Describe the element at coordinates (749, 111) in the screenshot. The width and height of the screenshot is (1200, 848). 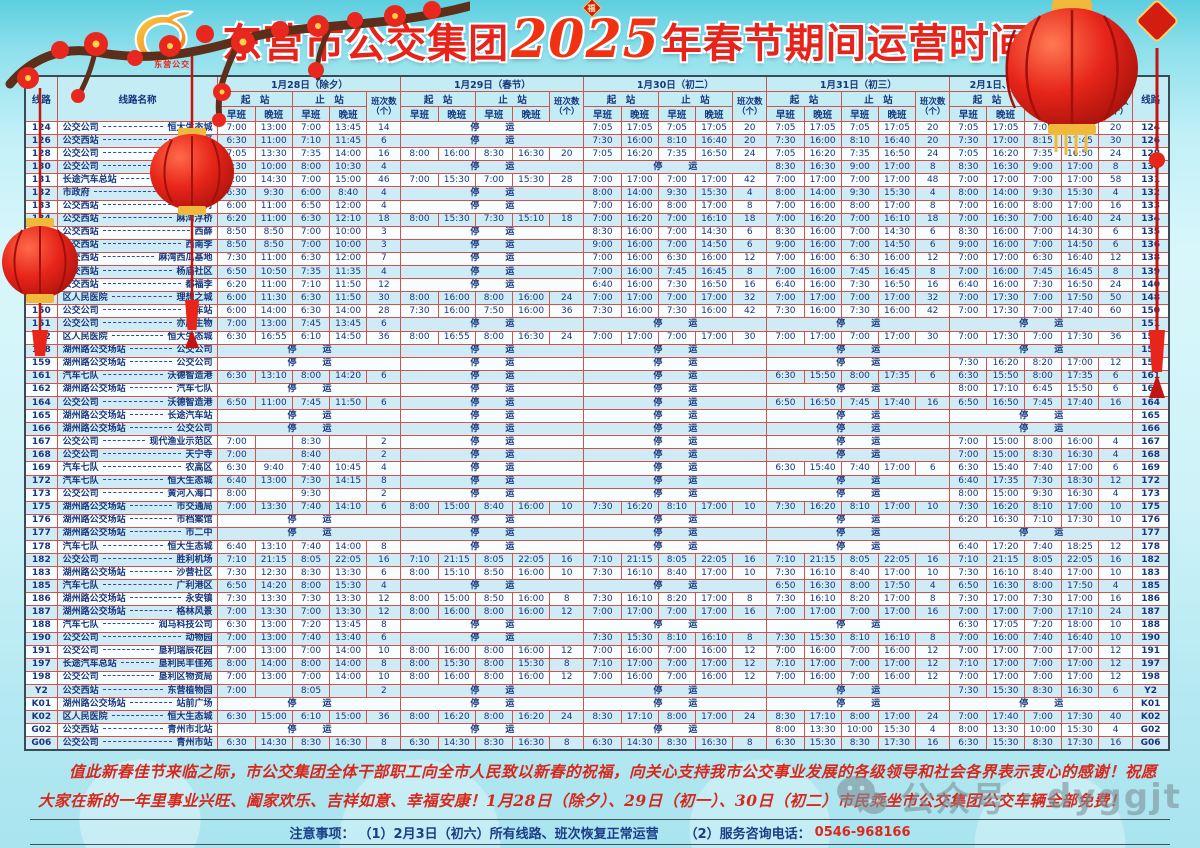
I see `trips-count-line2: （个）` at that location.